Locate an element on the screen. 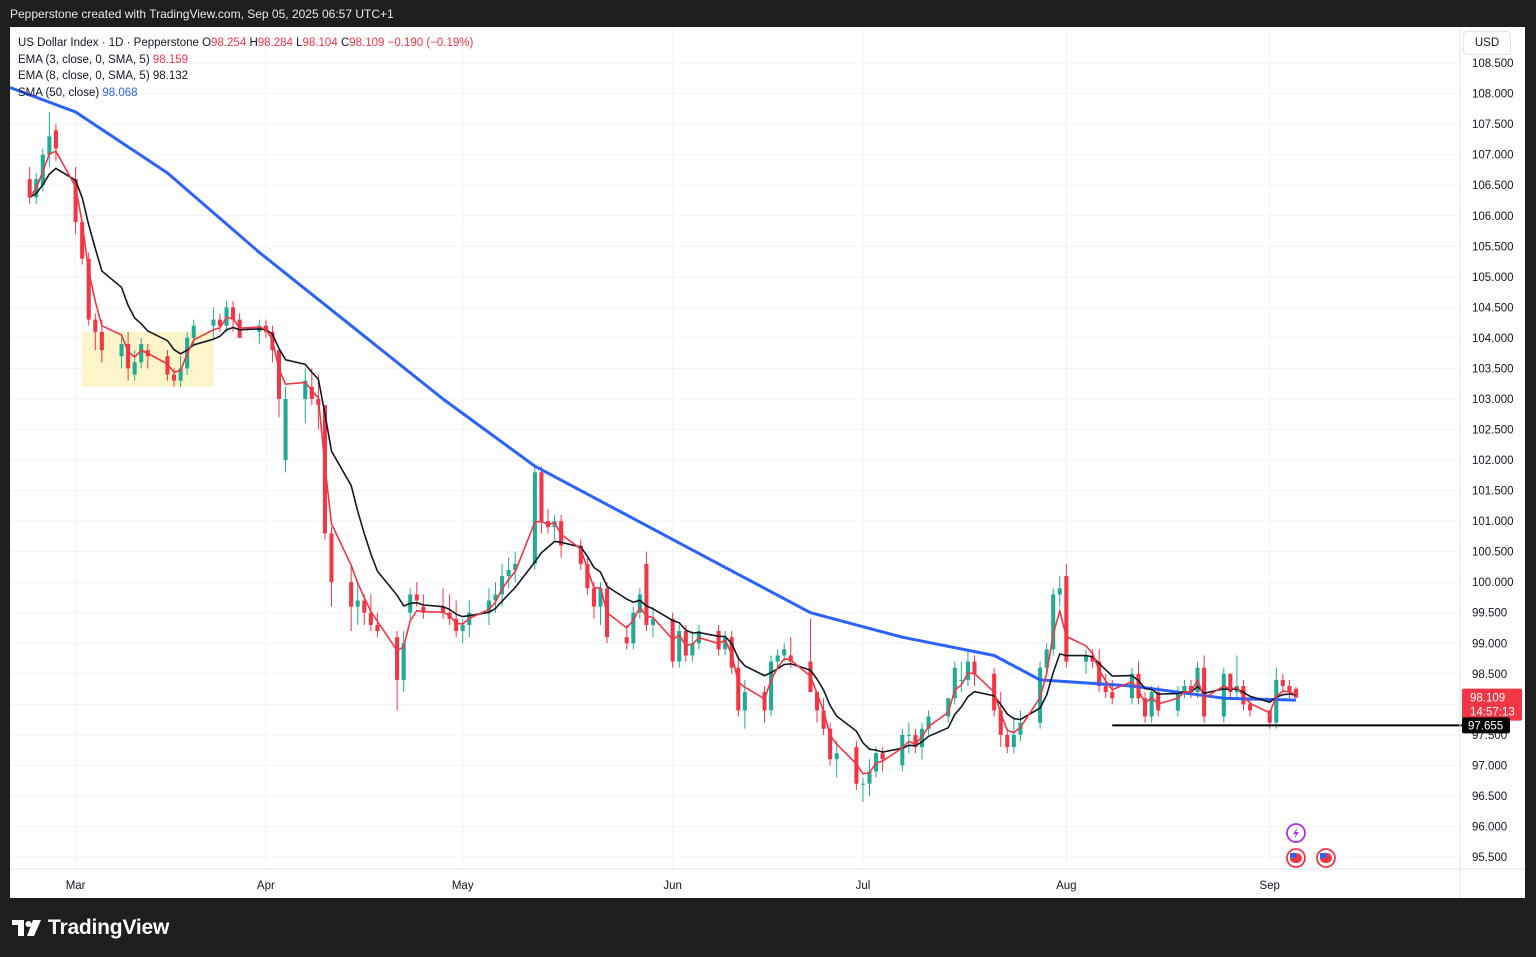  tradingview-logo: TradingView is located at coordinates (90, 928).